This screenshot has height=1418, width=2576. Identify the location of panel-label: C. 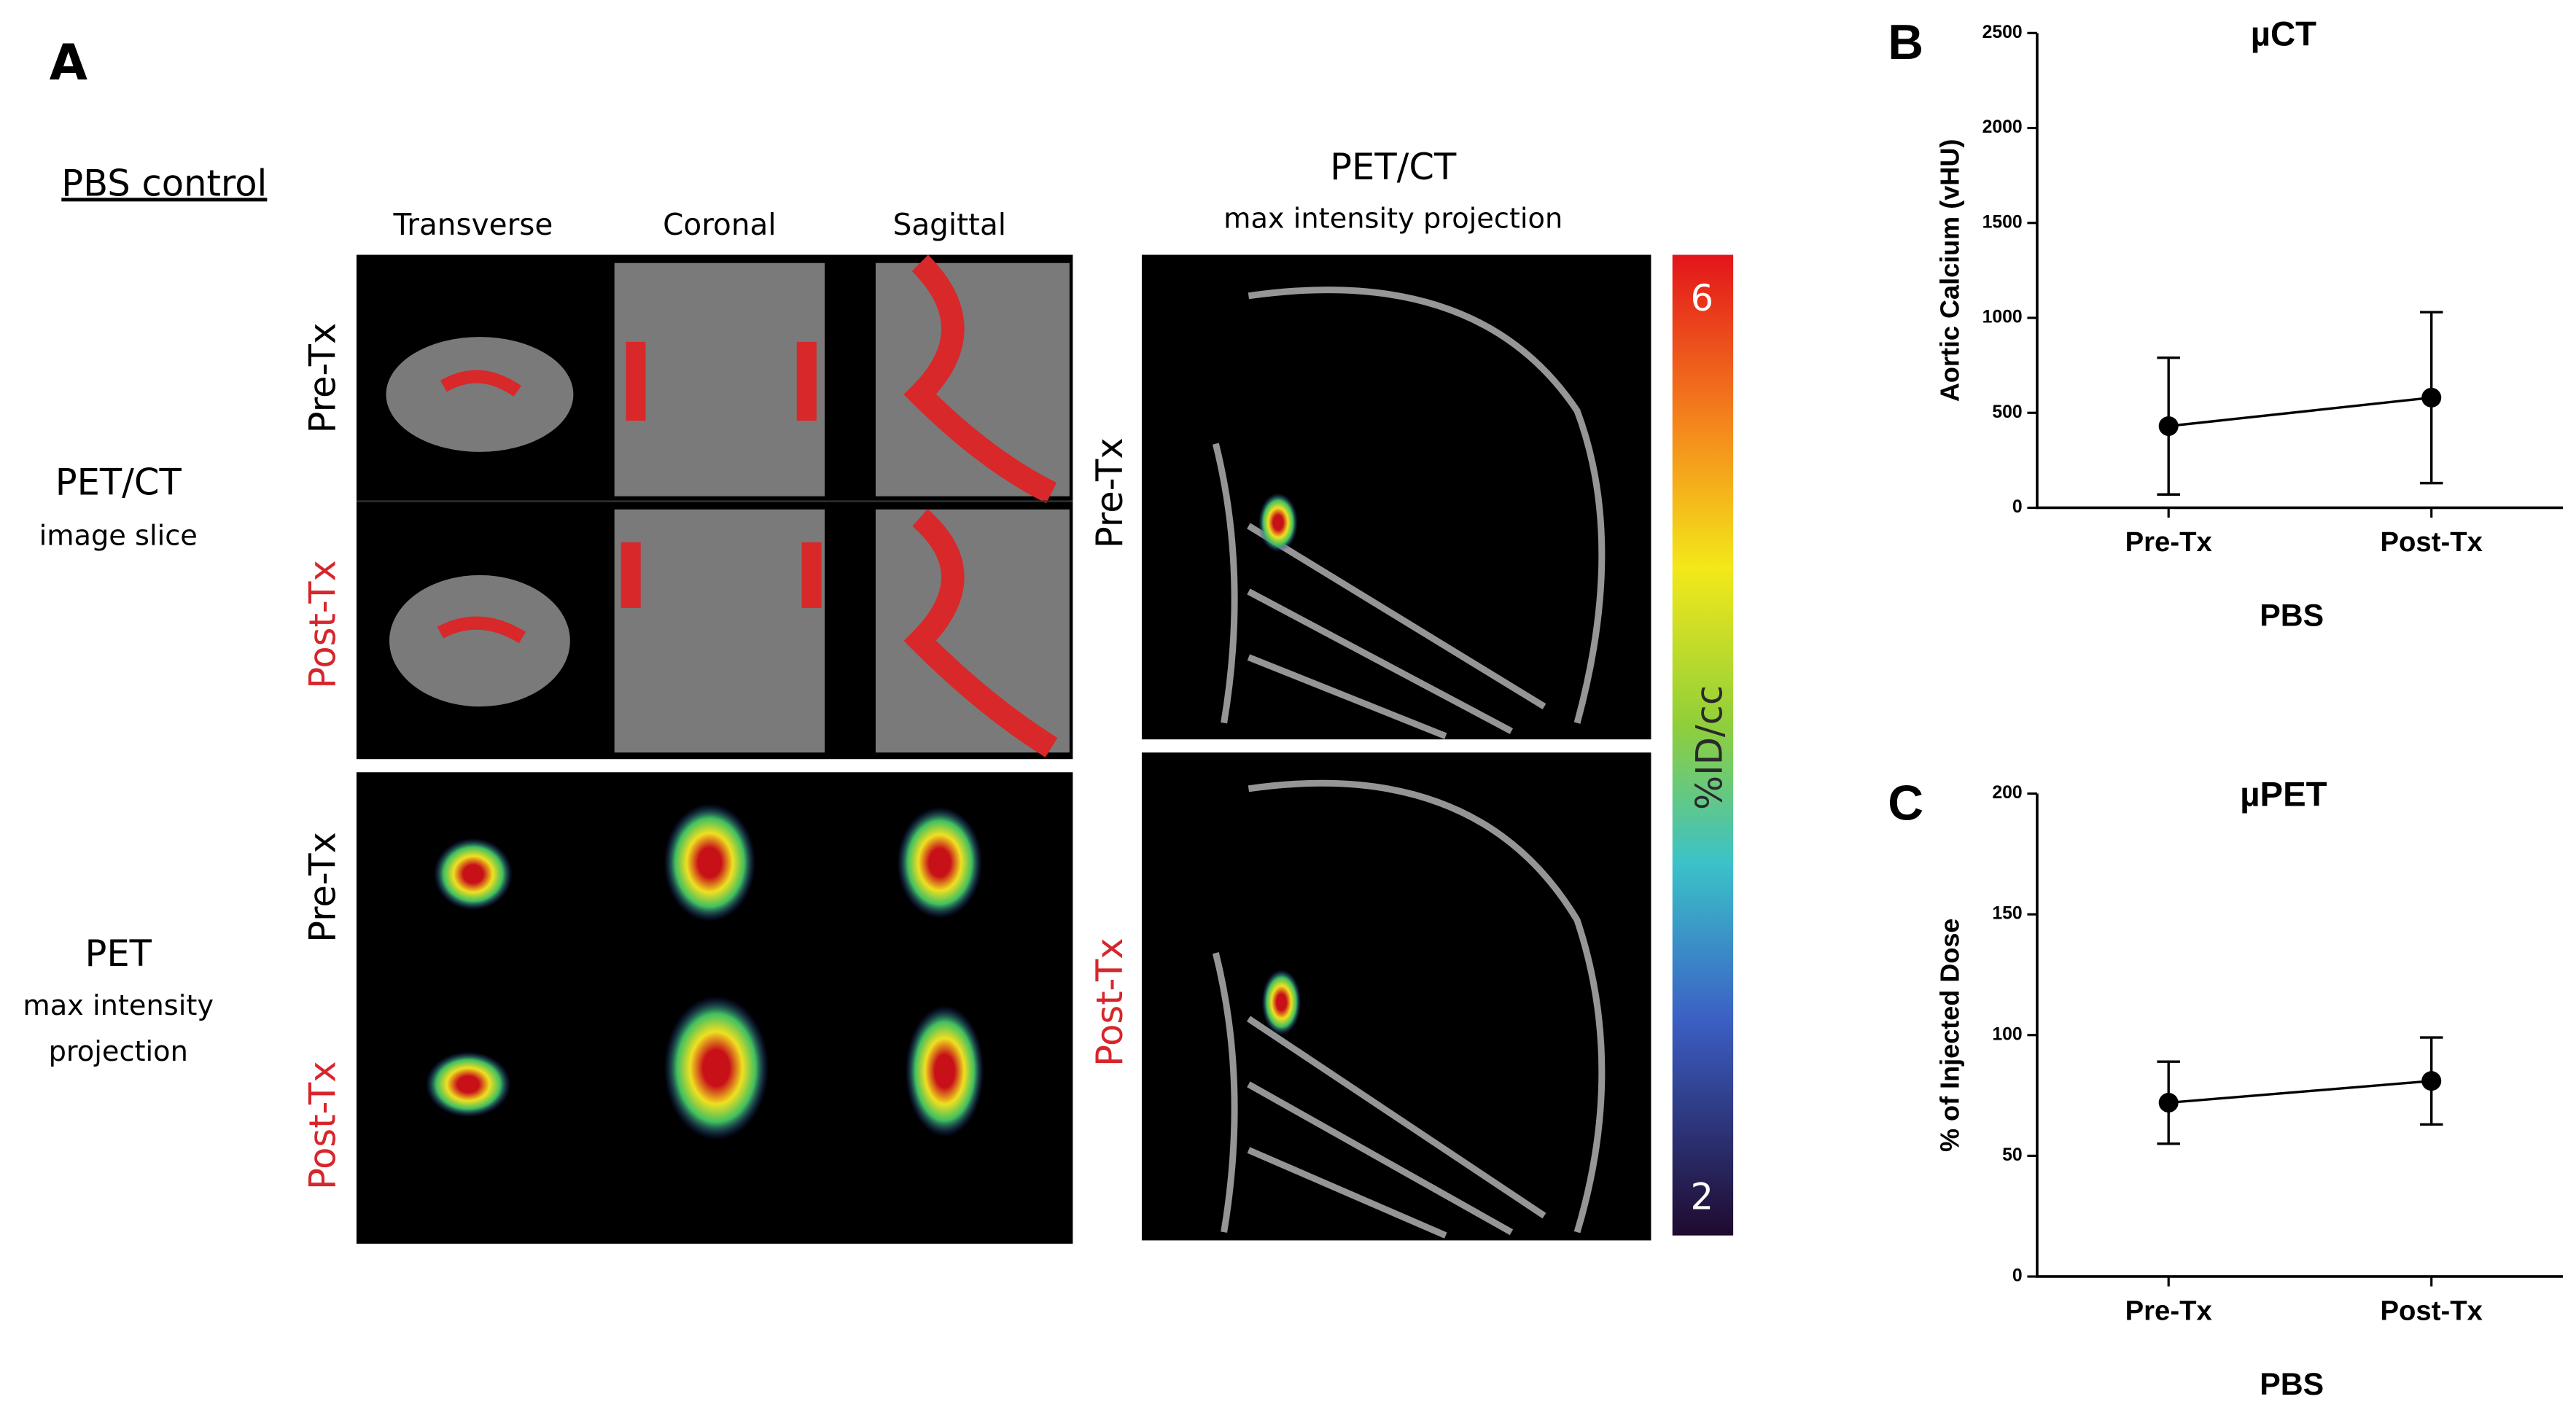
(1905, 803).